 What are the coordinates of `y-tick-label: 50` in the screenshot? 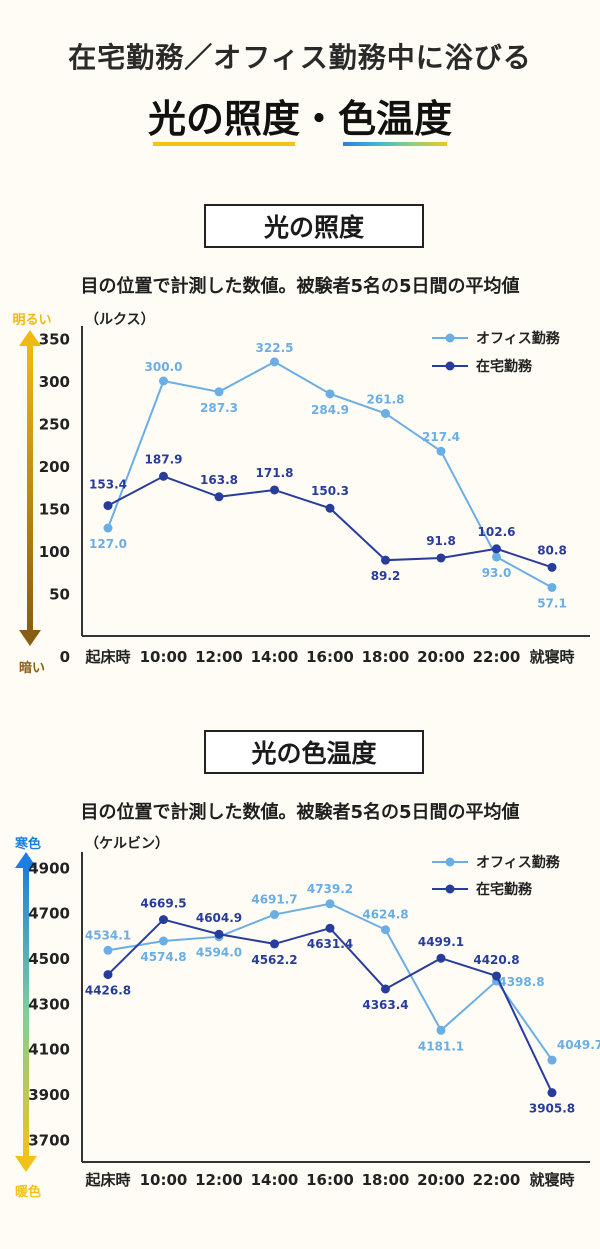 It's located at (59, 595).